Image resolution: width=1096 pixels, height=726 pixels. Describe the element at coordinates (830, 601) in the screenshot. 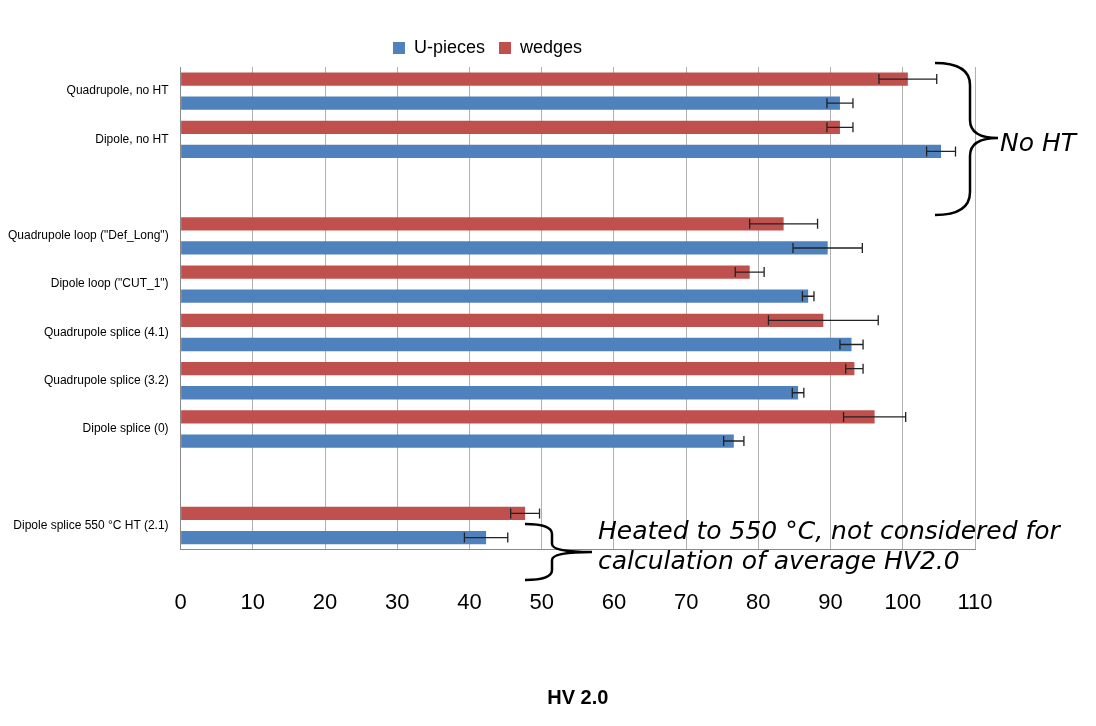

I see `x-tick-label: 90` at that location.